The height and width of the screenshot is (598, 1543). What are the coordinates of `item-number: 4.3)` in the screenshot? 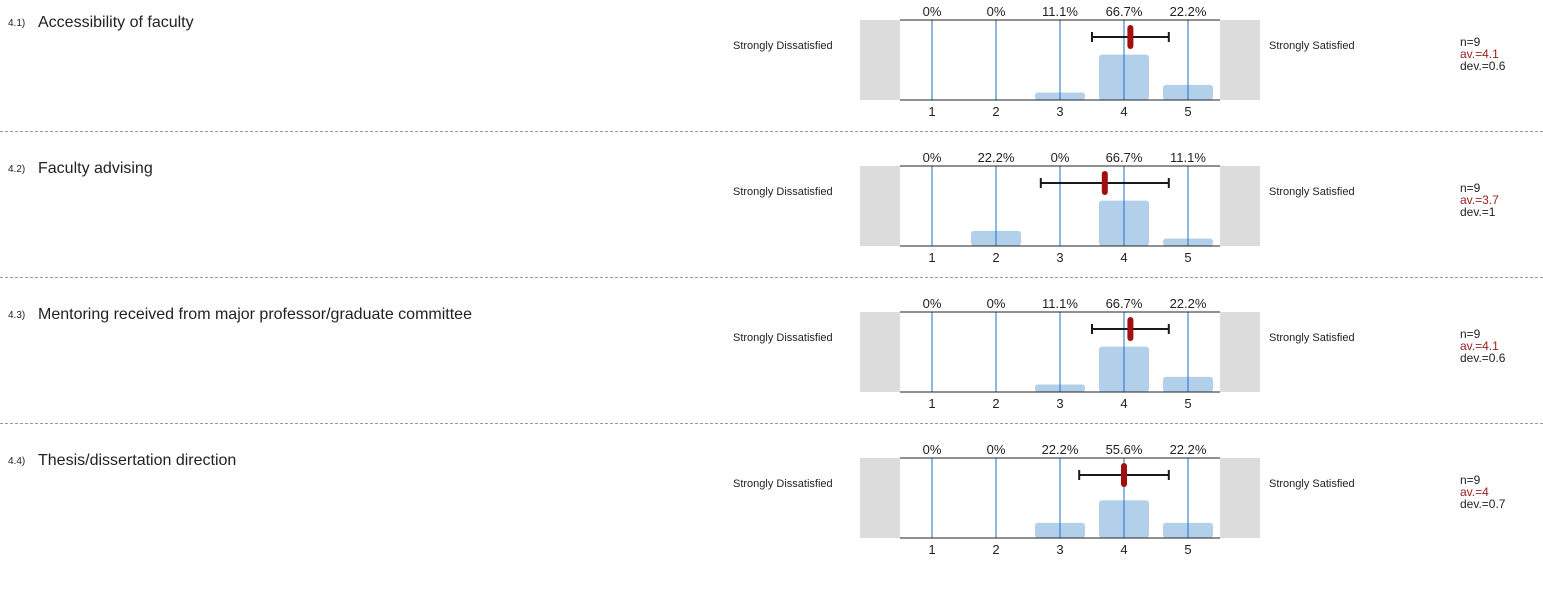 It's located at (17, 315).